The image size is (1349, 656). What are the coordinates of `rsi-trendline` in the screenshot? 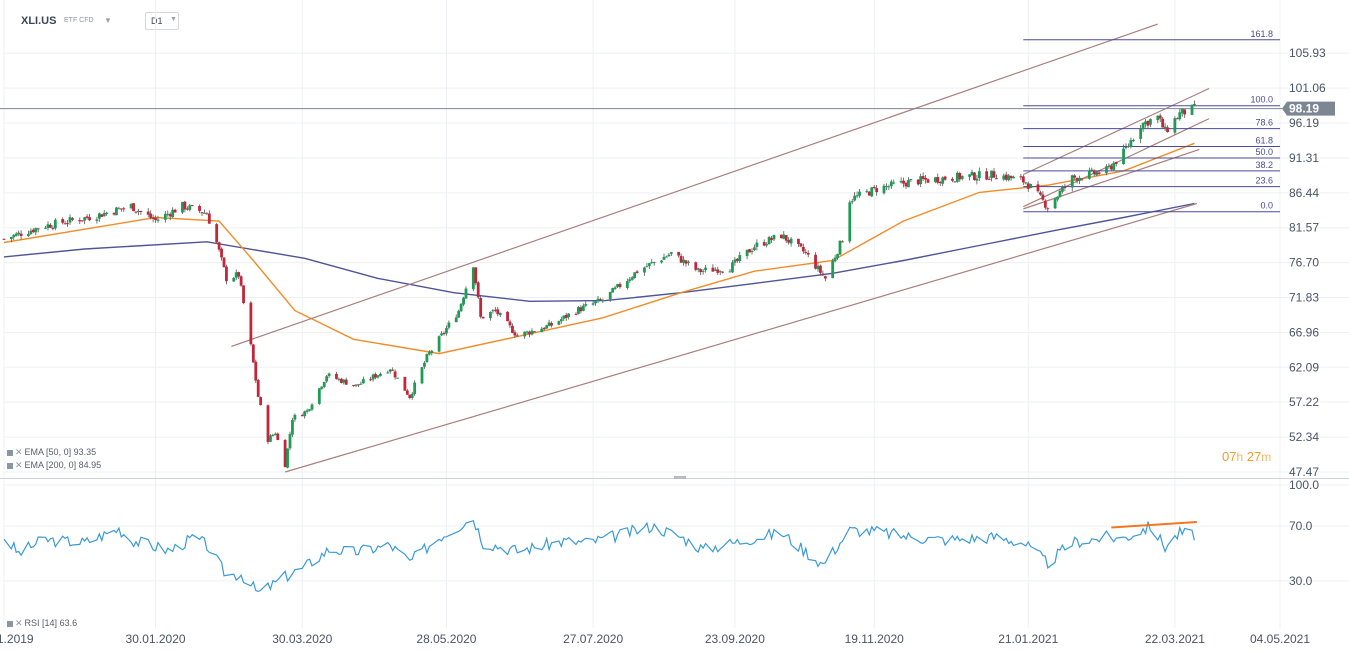 It's located at (1154, 524).